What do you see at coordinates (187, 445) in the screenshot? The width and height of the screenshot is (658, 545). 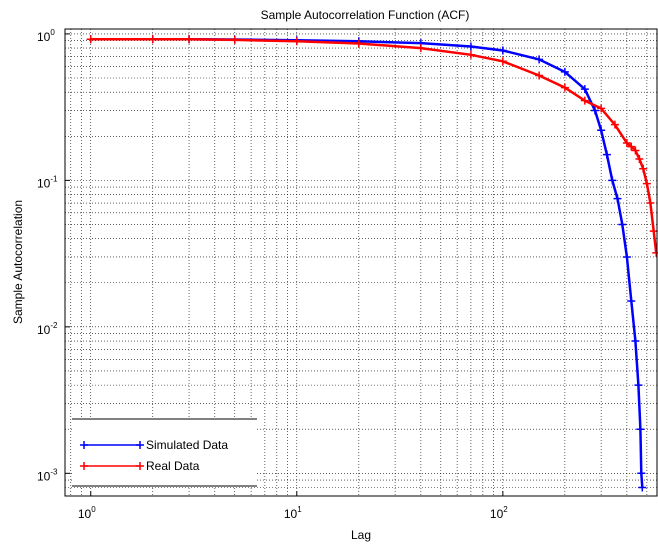 I see `legend-label-simulated: Simulated Data` at bounding box center [187, 445].